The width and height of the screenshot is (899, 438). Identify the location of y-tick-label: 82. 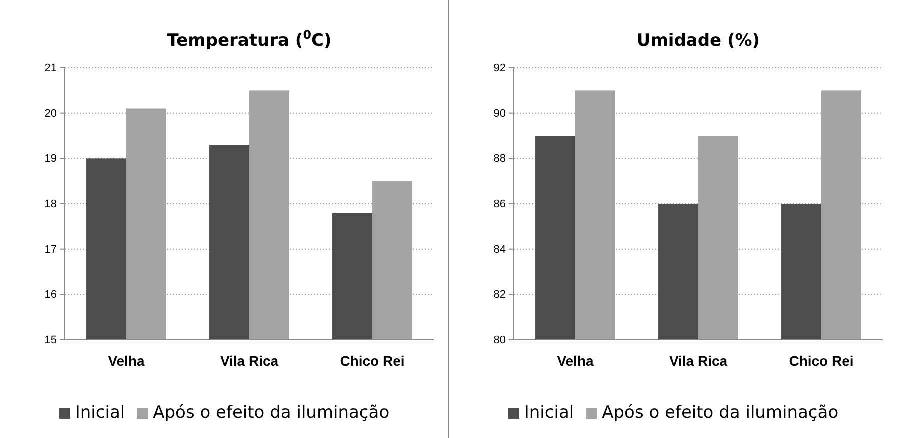
(500, 295).